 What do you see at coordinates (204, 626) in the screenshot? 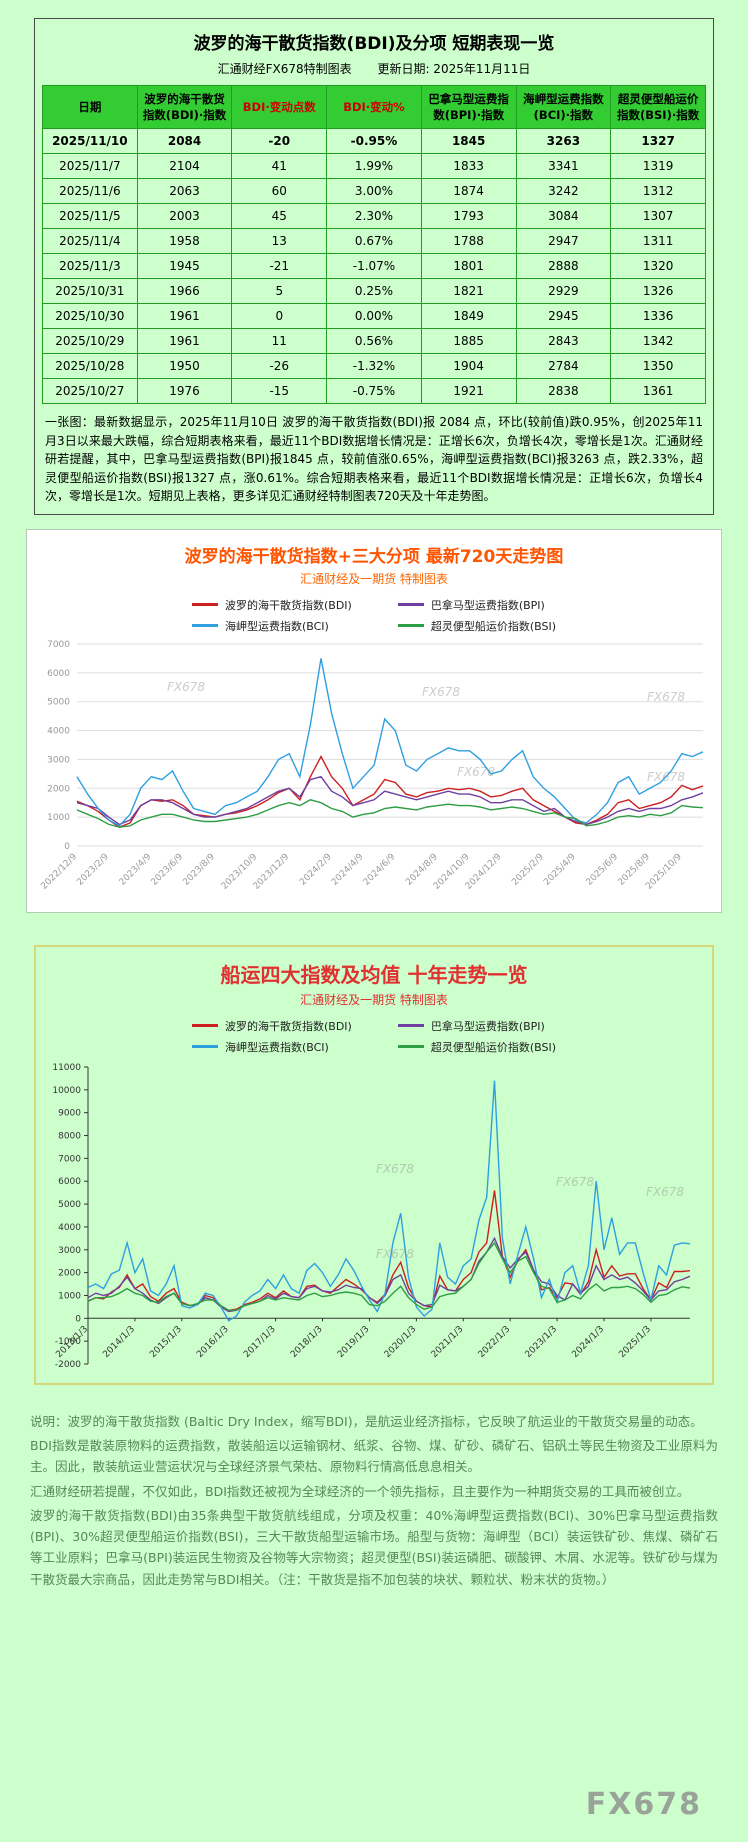
I see `bci-line-swatch` at bounding box center [204, 626].